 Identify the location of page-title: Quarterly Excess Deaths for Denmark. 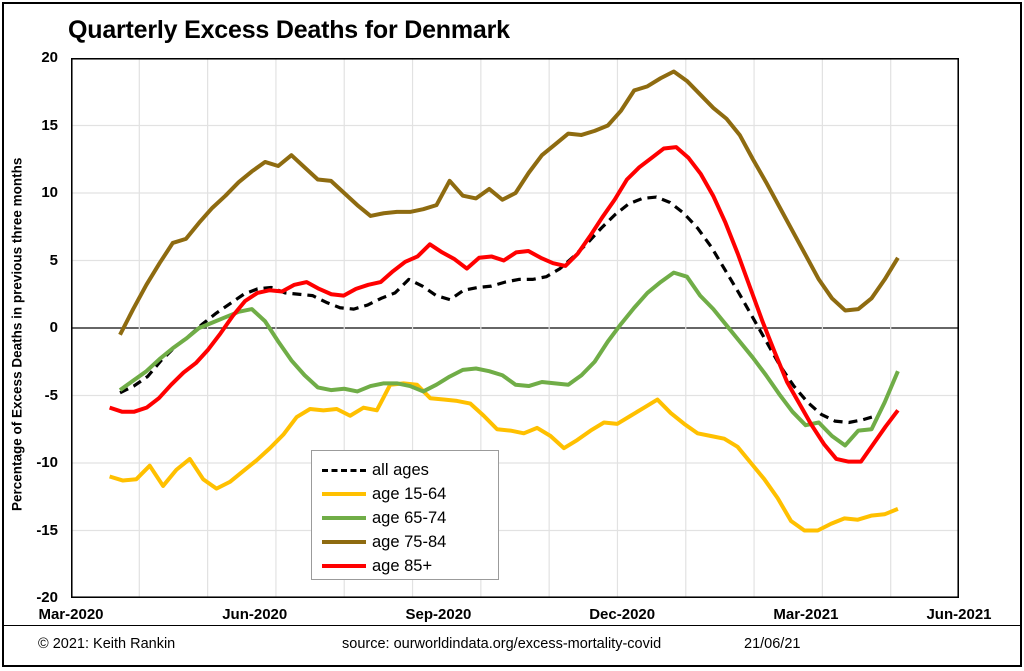
(289, 30).